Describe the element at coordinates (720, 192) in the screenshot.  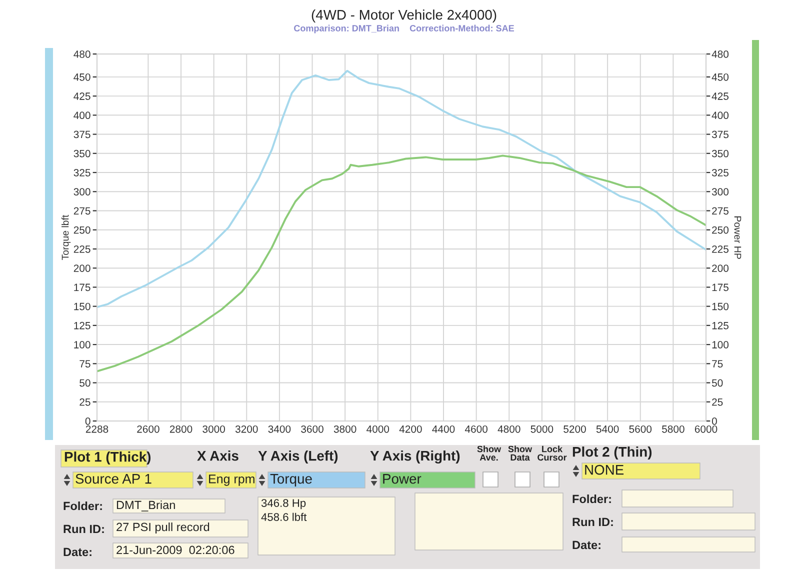
I see `y2-tick-label: 300` at that location.